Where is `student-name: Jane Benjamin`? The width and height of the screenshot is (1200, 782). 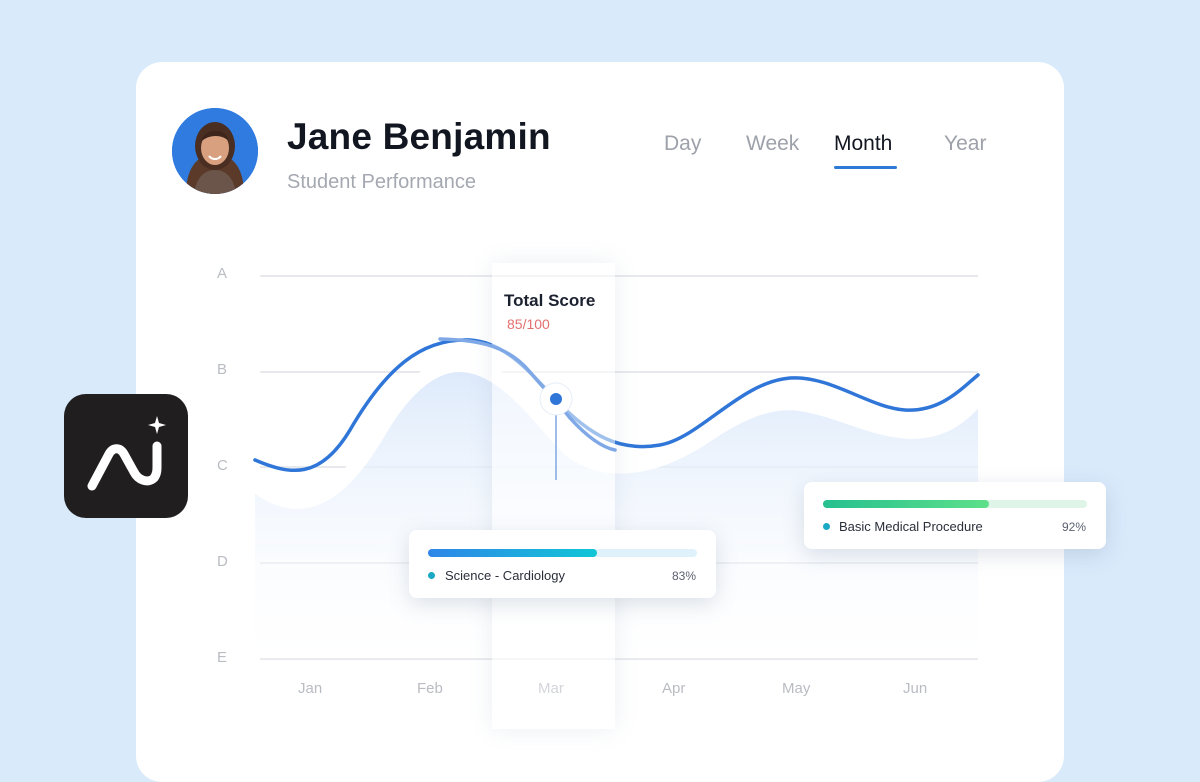
student-name: Jane Benjamin is located at coordinates (419, 136).